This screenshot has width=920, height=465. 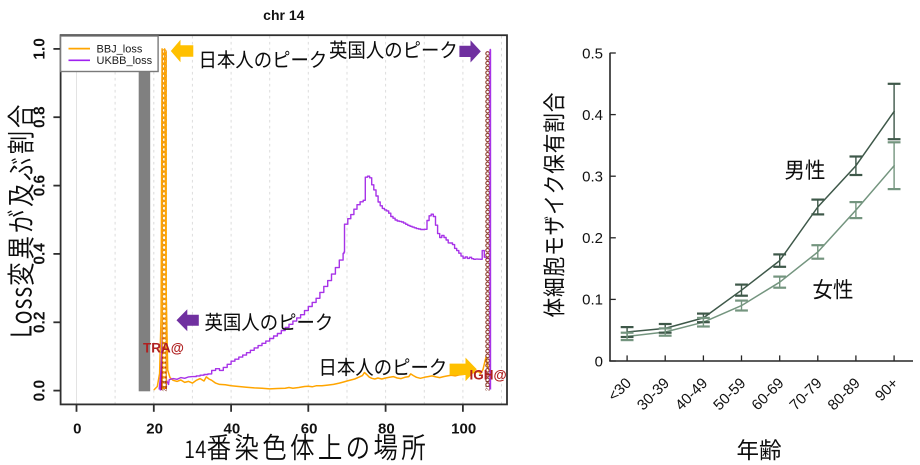 What do you see at coordinates (592, 53) in the screenshot?
I see `svg-text: 0.5` at bounding box center [592, 53].